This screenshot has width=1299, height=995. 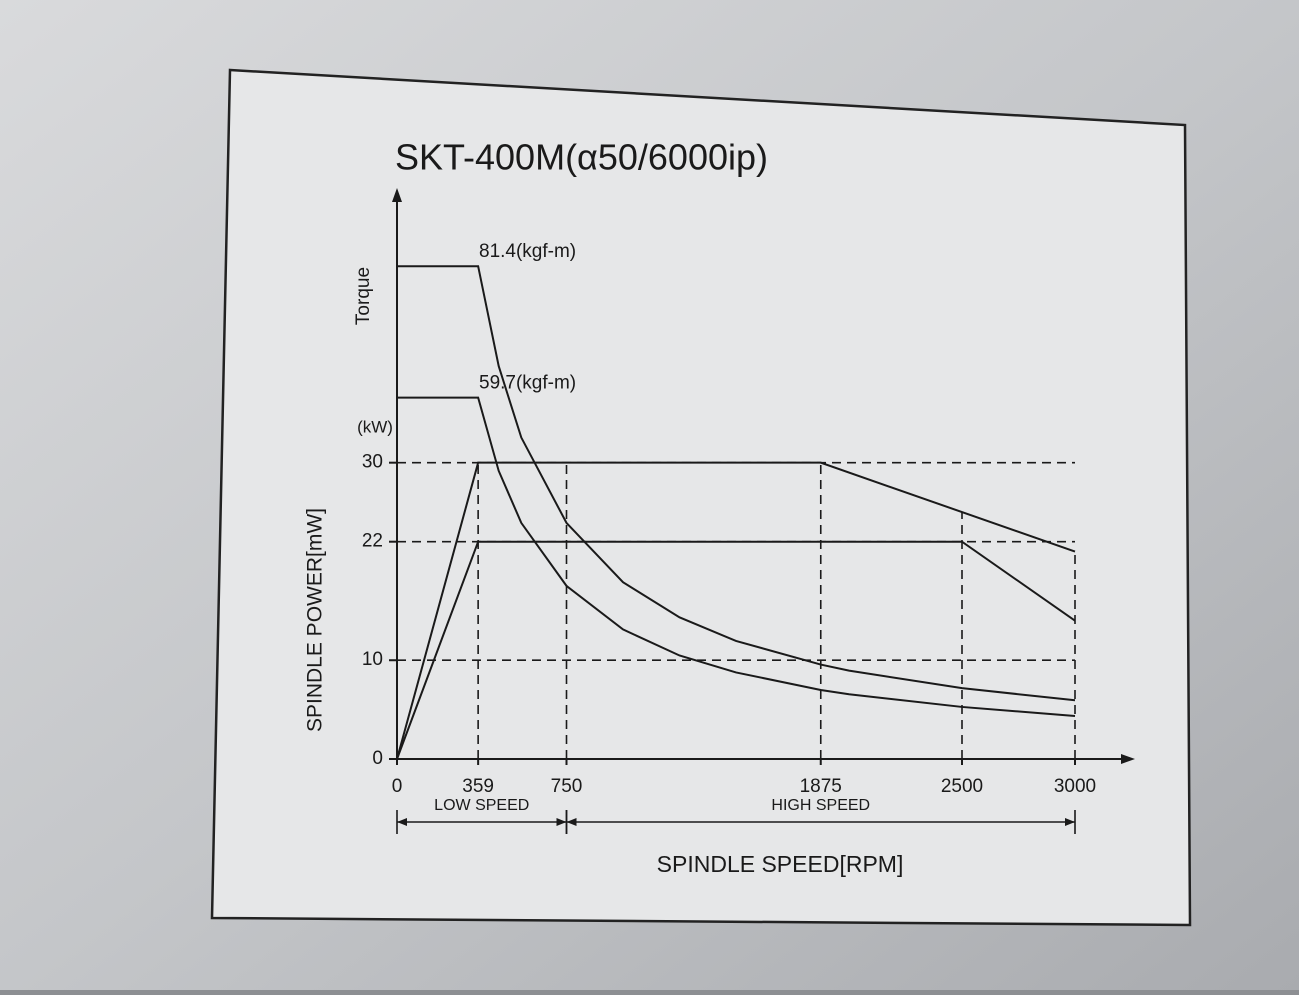 What do you see at coordinates (821, 786) in the screenshot?
I see `x-tick-label: 1875` at bounding box center [821, 786].